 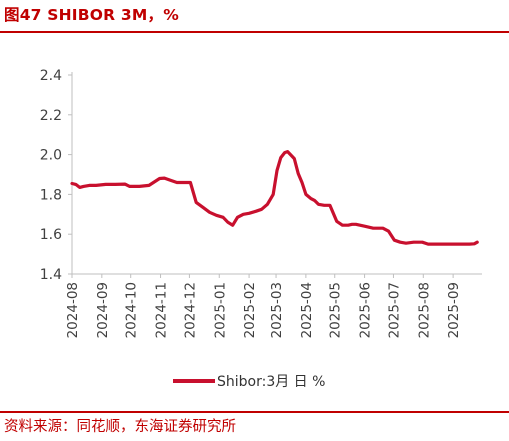 I want to click on y-tick-label: 1.4, so click(x=51, y=275).